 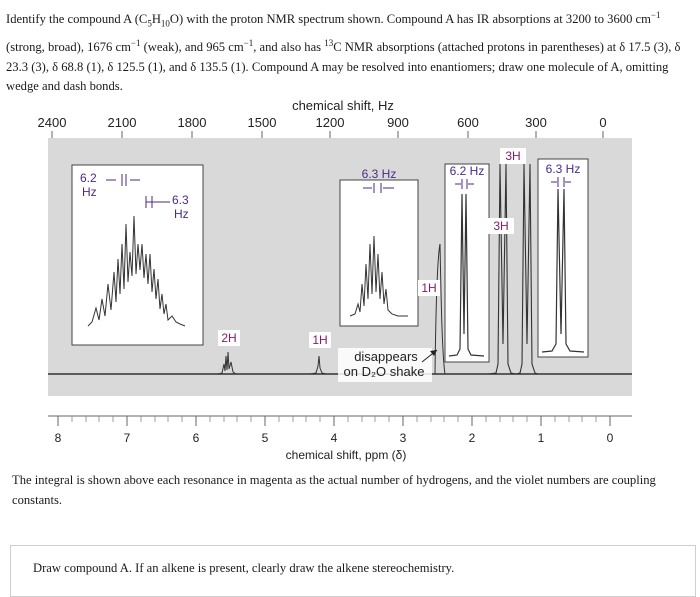 I want to click on multiplet-trace-2h, so click(x=136, y=271).